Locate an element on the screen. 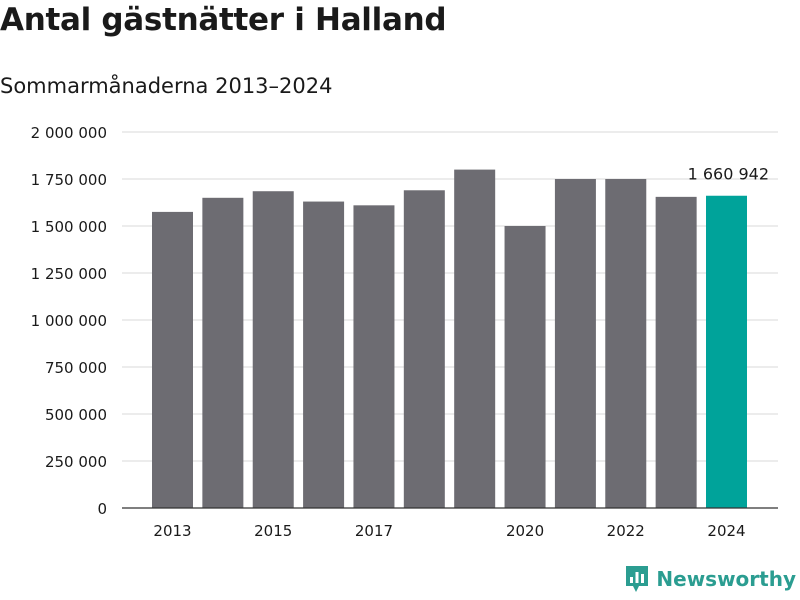 The height and width of the screenshot is (600, 800). x-tick-label: 2020 is located at coordinates (525, 531).